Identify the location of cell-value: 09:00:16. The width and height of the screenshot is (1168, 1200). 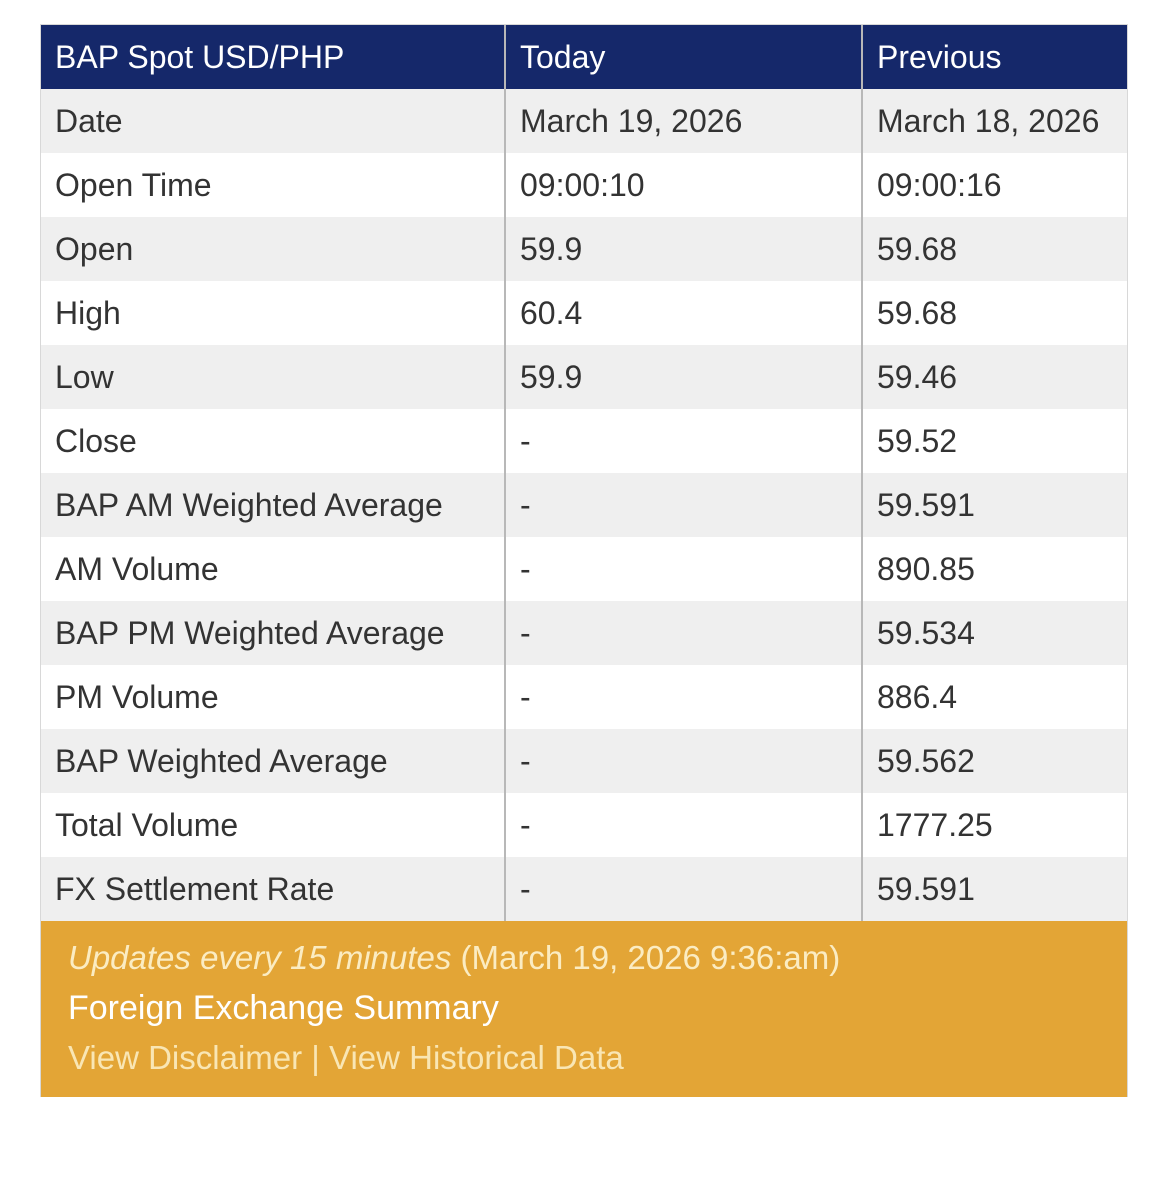
(994, 185).